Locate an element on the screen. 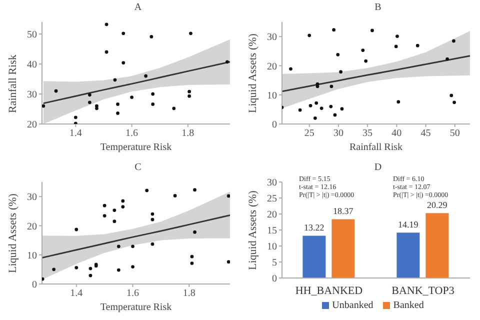 This screenshot has height=320, width=480. x-tick-label: 45 is located at coordinates (425, 134).